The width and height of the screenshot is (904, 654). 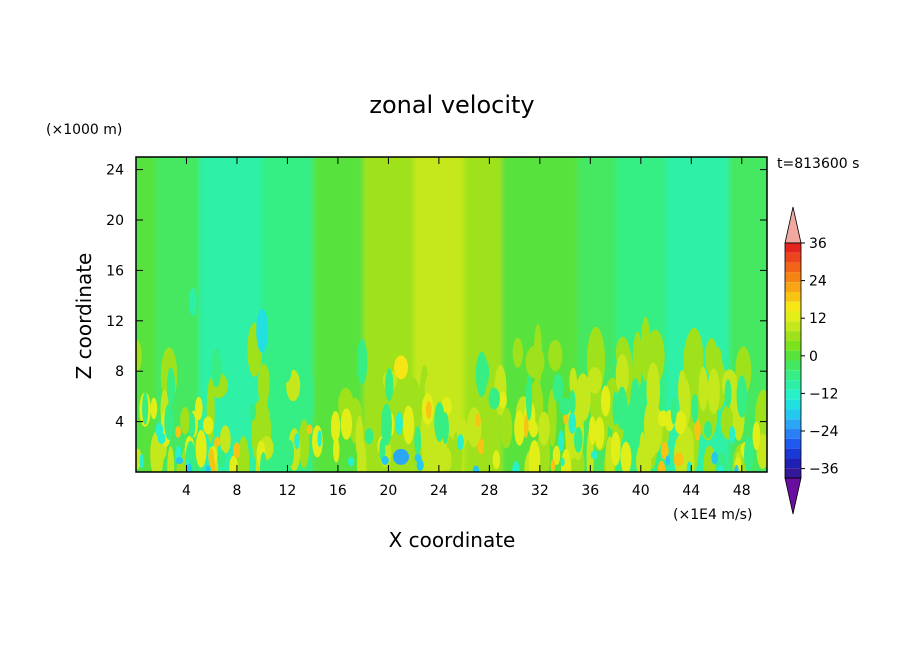 I want to click on colorbar-frame, so click(x=793, y=360).